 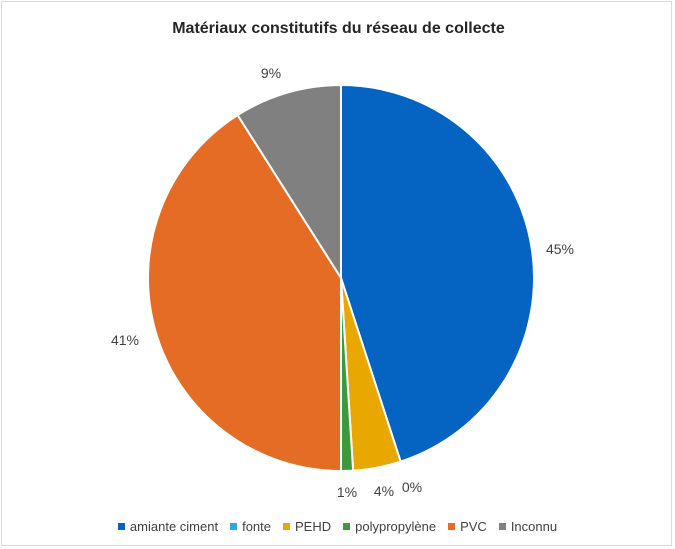 I want to click on data-label-inconnu: 9%, so click(x=271, y=73).